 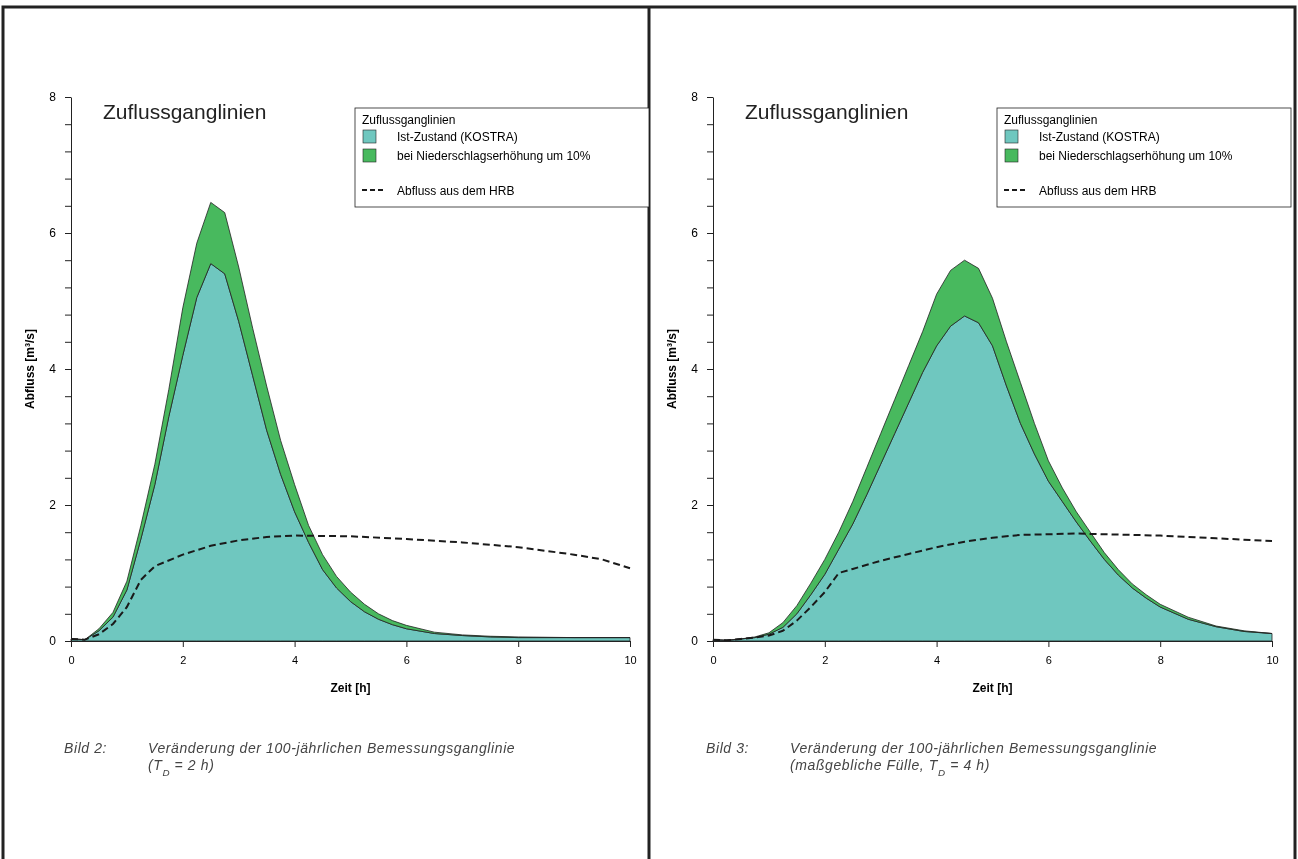 I want to click on text: (maßgebliche Fülle, T$_{D}$ = 4 h), so click(x=890, y=767).